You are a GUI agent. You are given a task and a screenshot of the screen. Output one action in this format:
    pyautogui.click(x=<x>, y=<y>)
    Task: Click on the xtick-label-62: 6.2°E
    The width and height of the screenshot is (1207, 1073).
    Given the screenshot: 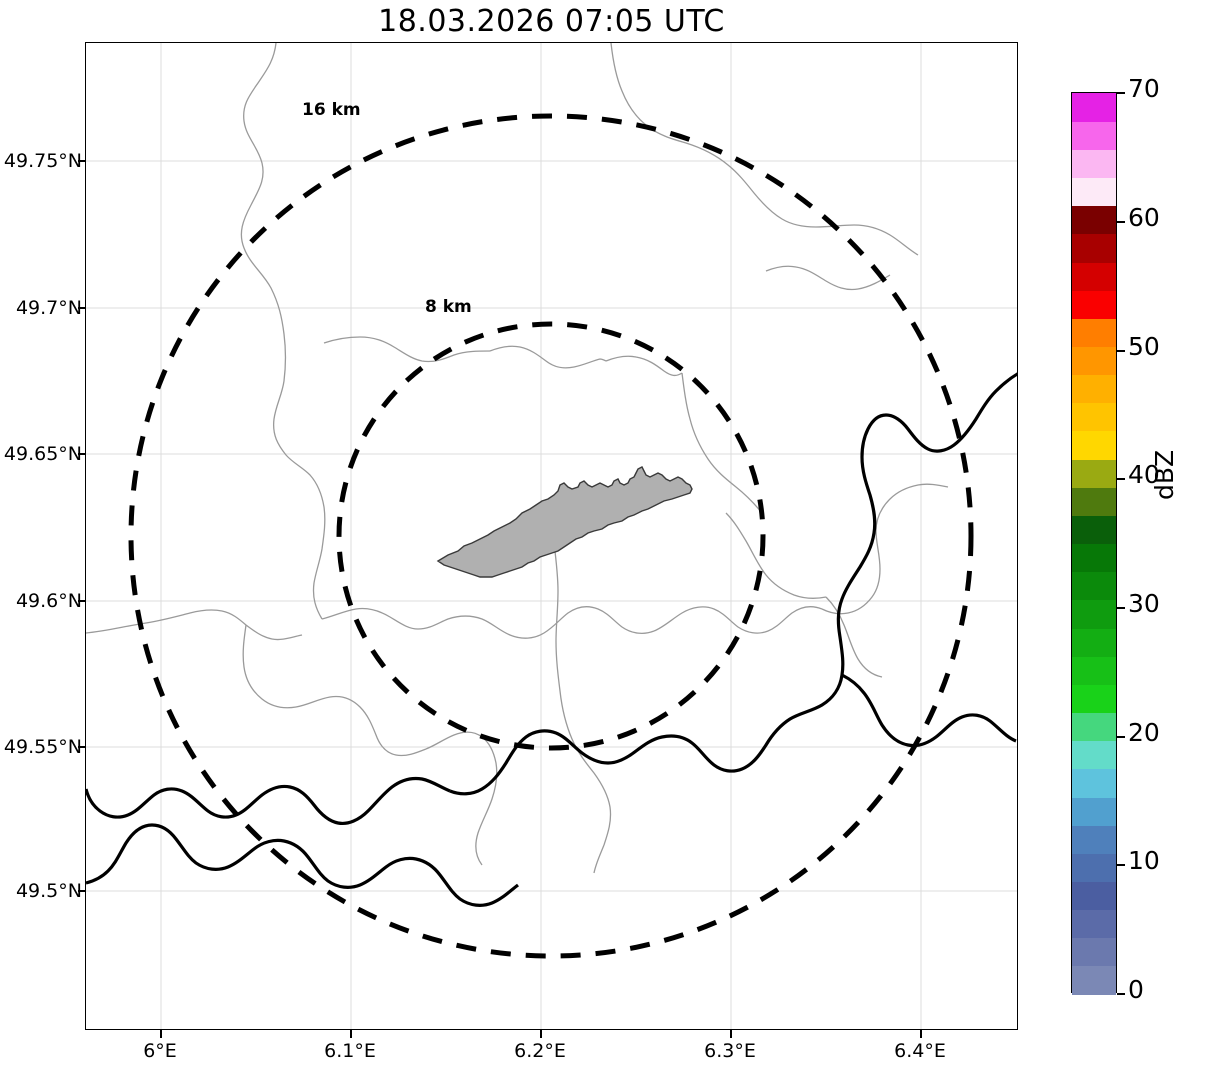 What is the action you would take?
    pyautogui.click(x=540, y=1051)
    